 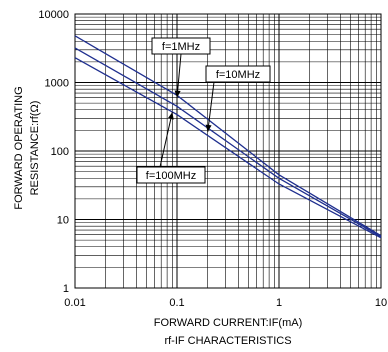 What do you see at coordinates (53, 15) in the screenshot?
I see `y-tick-label: 10000` at bounding box center [53, 15].